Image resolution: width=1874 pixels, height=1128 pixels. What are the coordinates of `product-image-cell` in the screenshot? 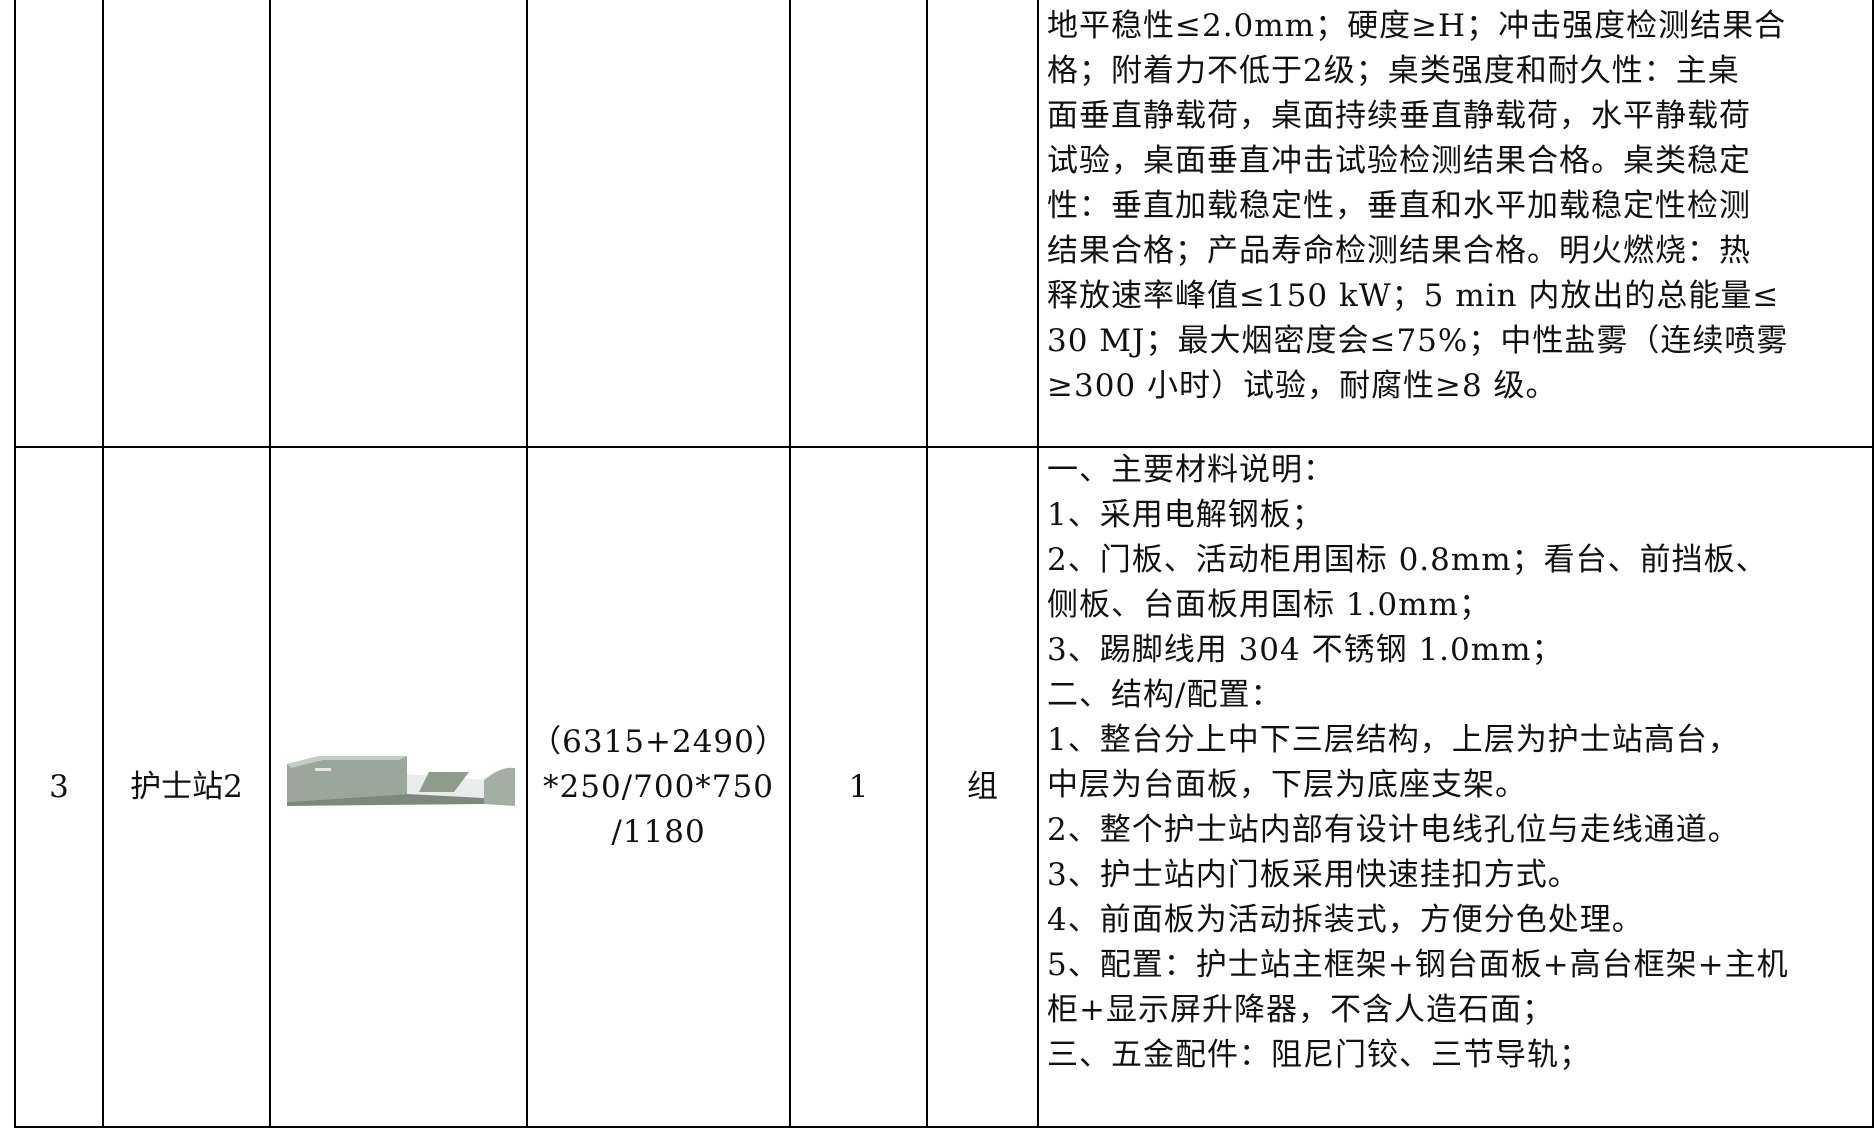 It's located at (398, 787).